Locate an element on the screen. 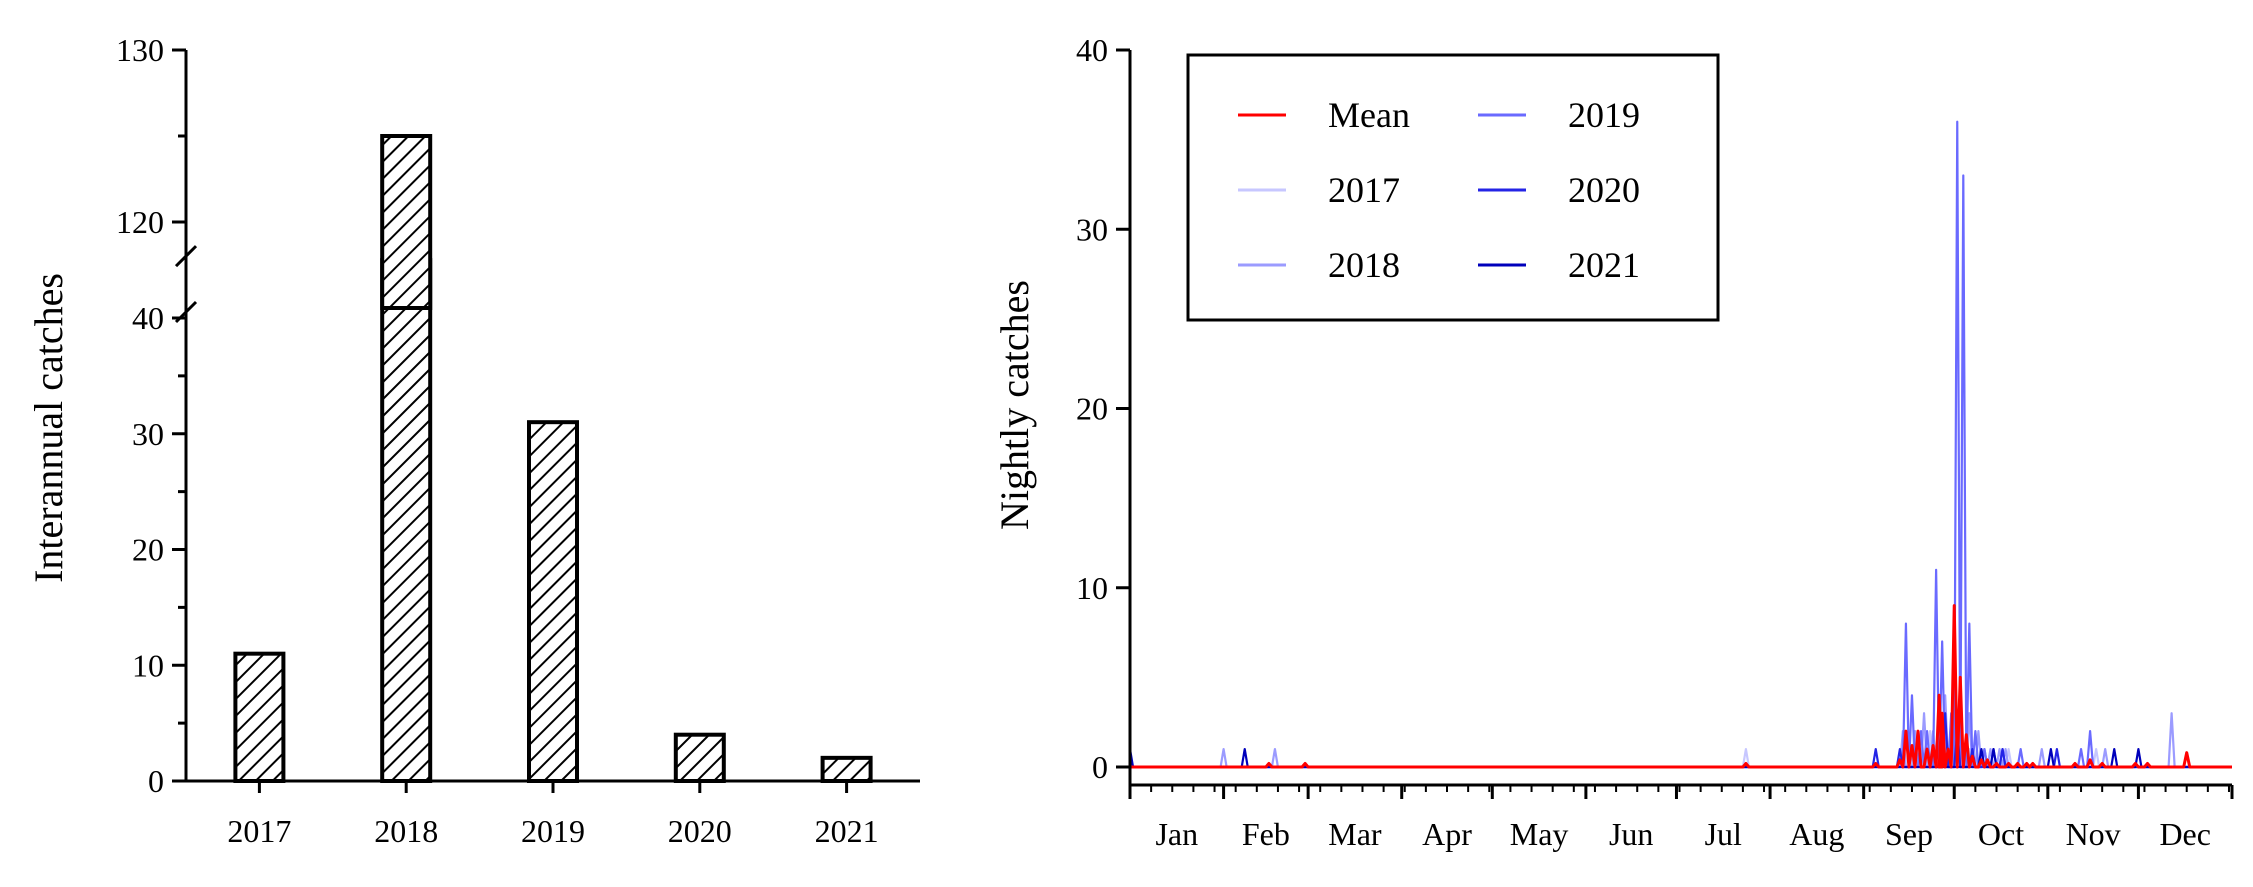  series-line-2021 is located at coordinates (1680, 758).